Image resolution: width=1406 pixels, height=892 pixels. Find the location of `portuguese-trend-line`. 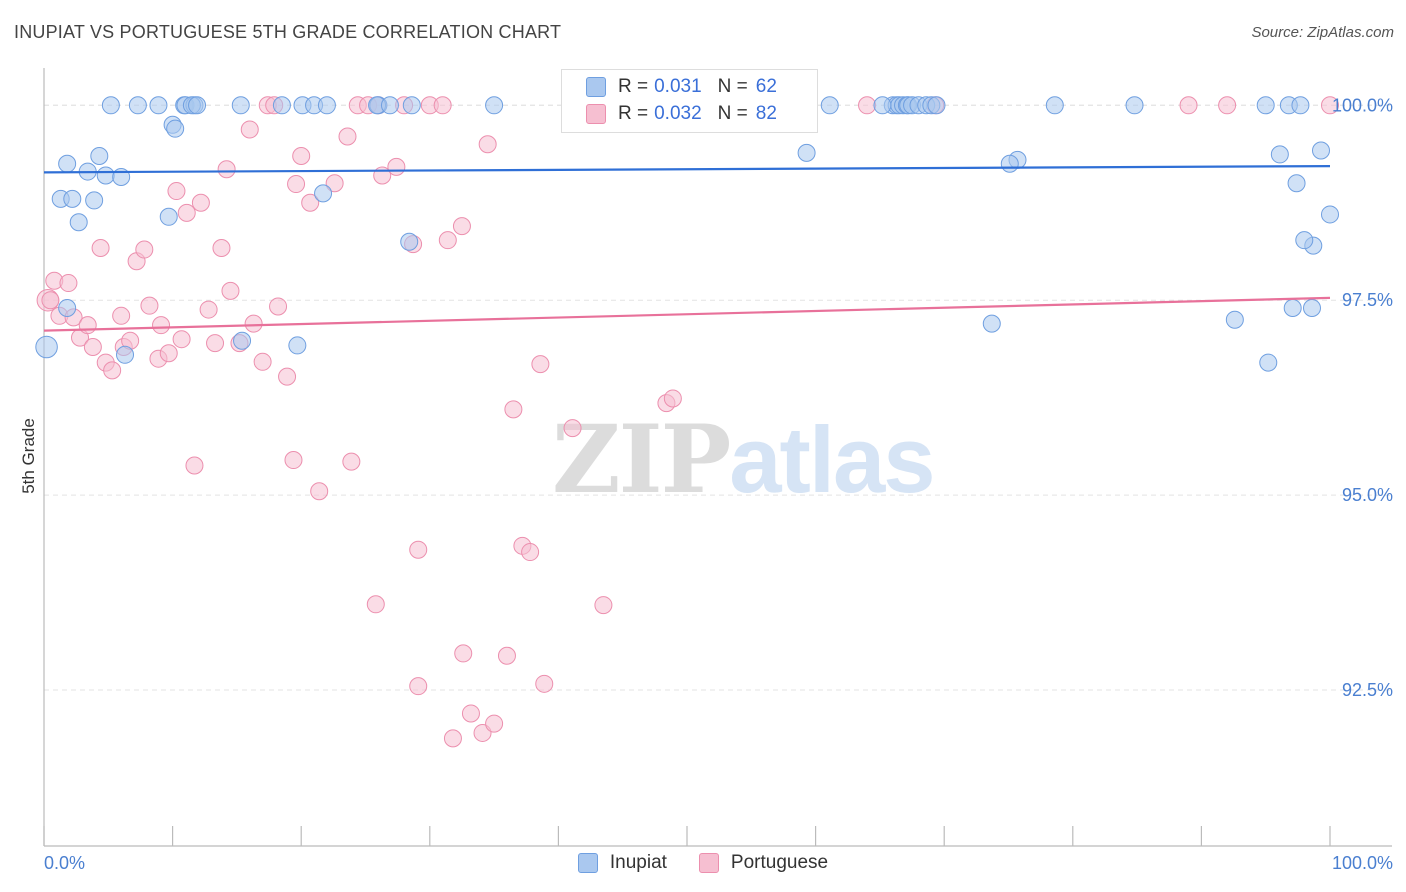

portuguese-trend-line is located at coordinates (687, 314).